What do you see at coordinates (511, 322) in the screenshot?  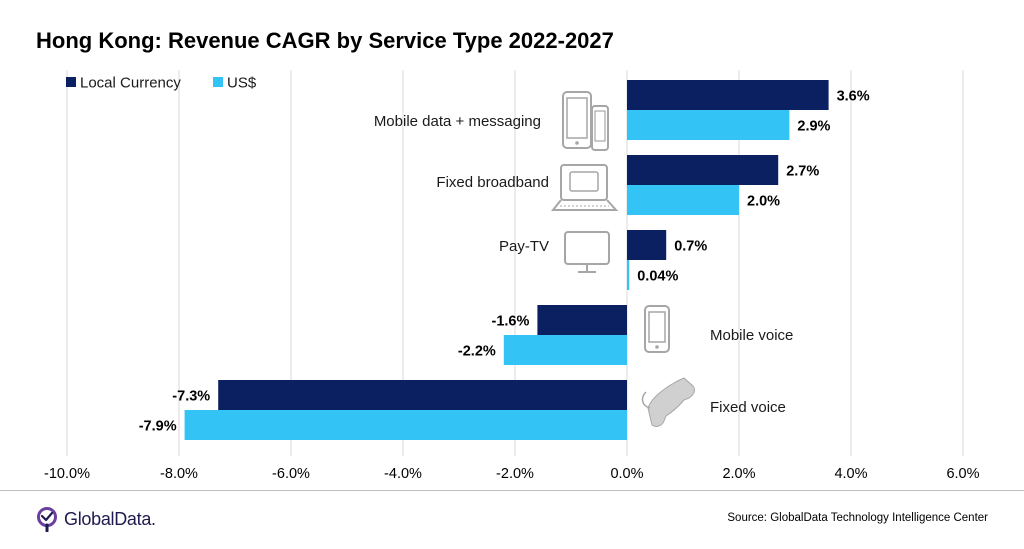 I see `data-label: -1.6%` at bounding box center [511, 322].